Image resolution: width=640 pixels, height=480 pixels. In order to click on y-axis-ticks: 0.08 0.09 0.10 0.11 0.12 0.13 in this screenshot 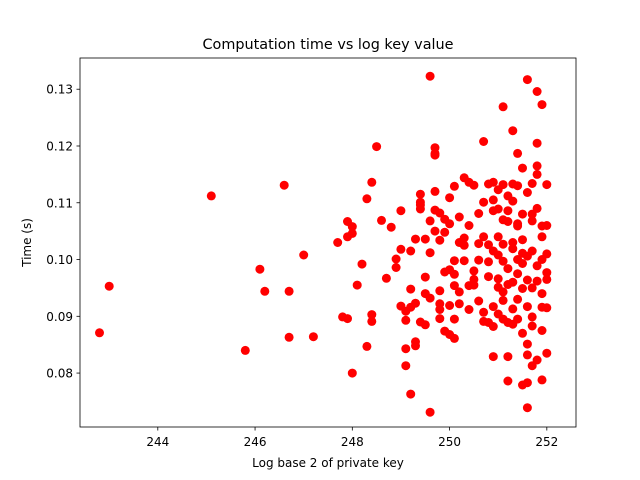, I will do `click(63, 232)`.